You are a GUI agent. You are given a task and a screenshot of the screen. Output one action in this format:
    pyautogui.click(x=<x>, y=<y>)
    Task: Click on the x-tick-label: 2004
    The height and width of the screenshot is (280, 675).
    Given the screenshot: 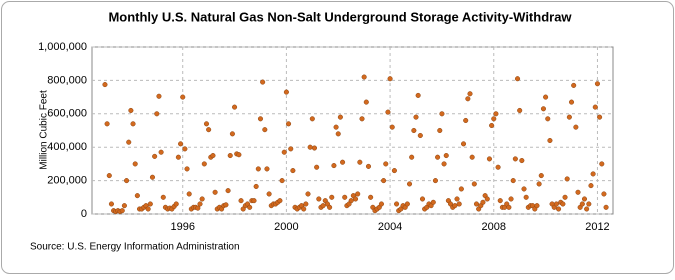 What is the action you would take?
    pyautogui.click(x=390, y=227)
    